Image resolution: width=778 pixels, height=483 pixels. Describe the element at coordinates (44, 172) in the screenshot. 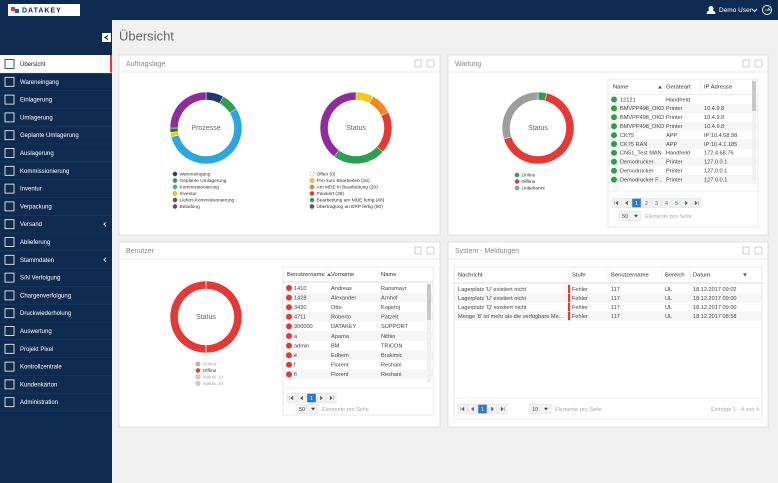

I see `menu-label: Kommissionierung` at that location.